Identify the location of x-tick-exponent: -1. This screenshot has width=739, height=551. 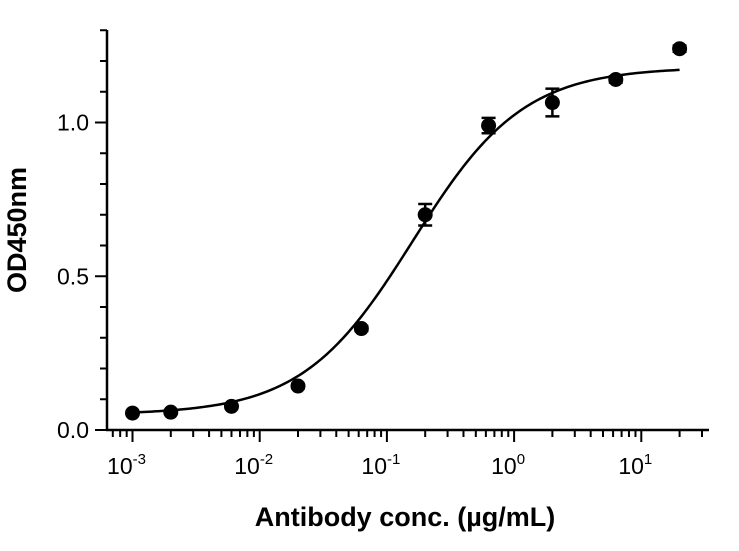
(393, 459).